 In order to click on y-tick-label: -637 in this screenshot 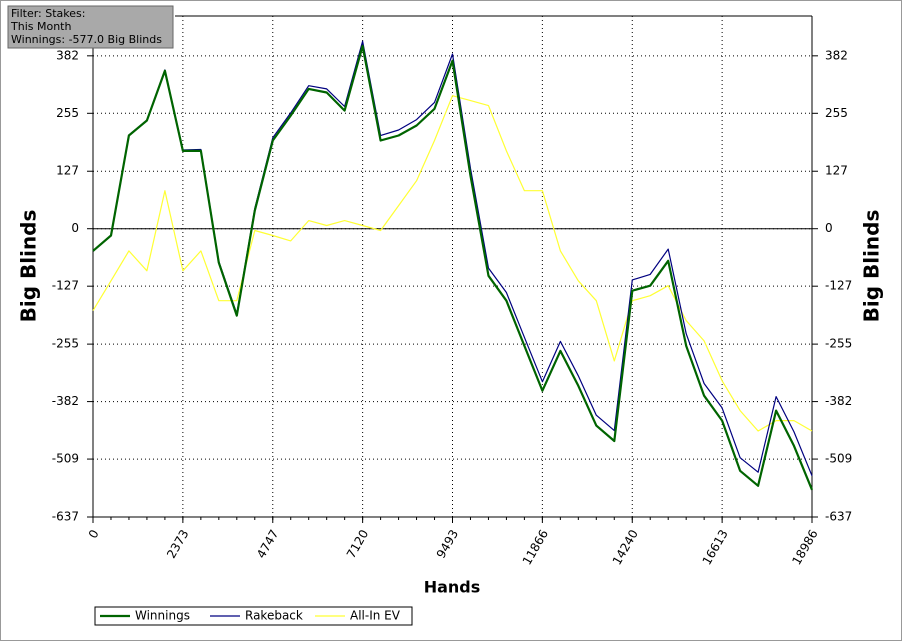, I will do `click(65, 517)`.